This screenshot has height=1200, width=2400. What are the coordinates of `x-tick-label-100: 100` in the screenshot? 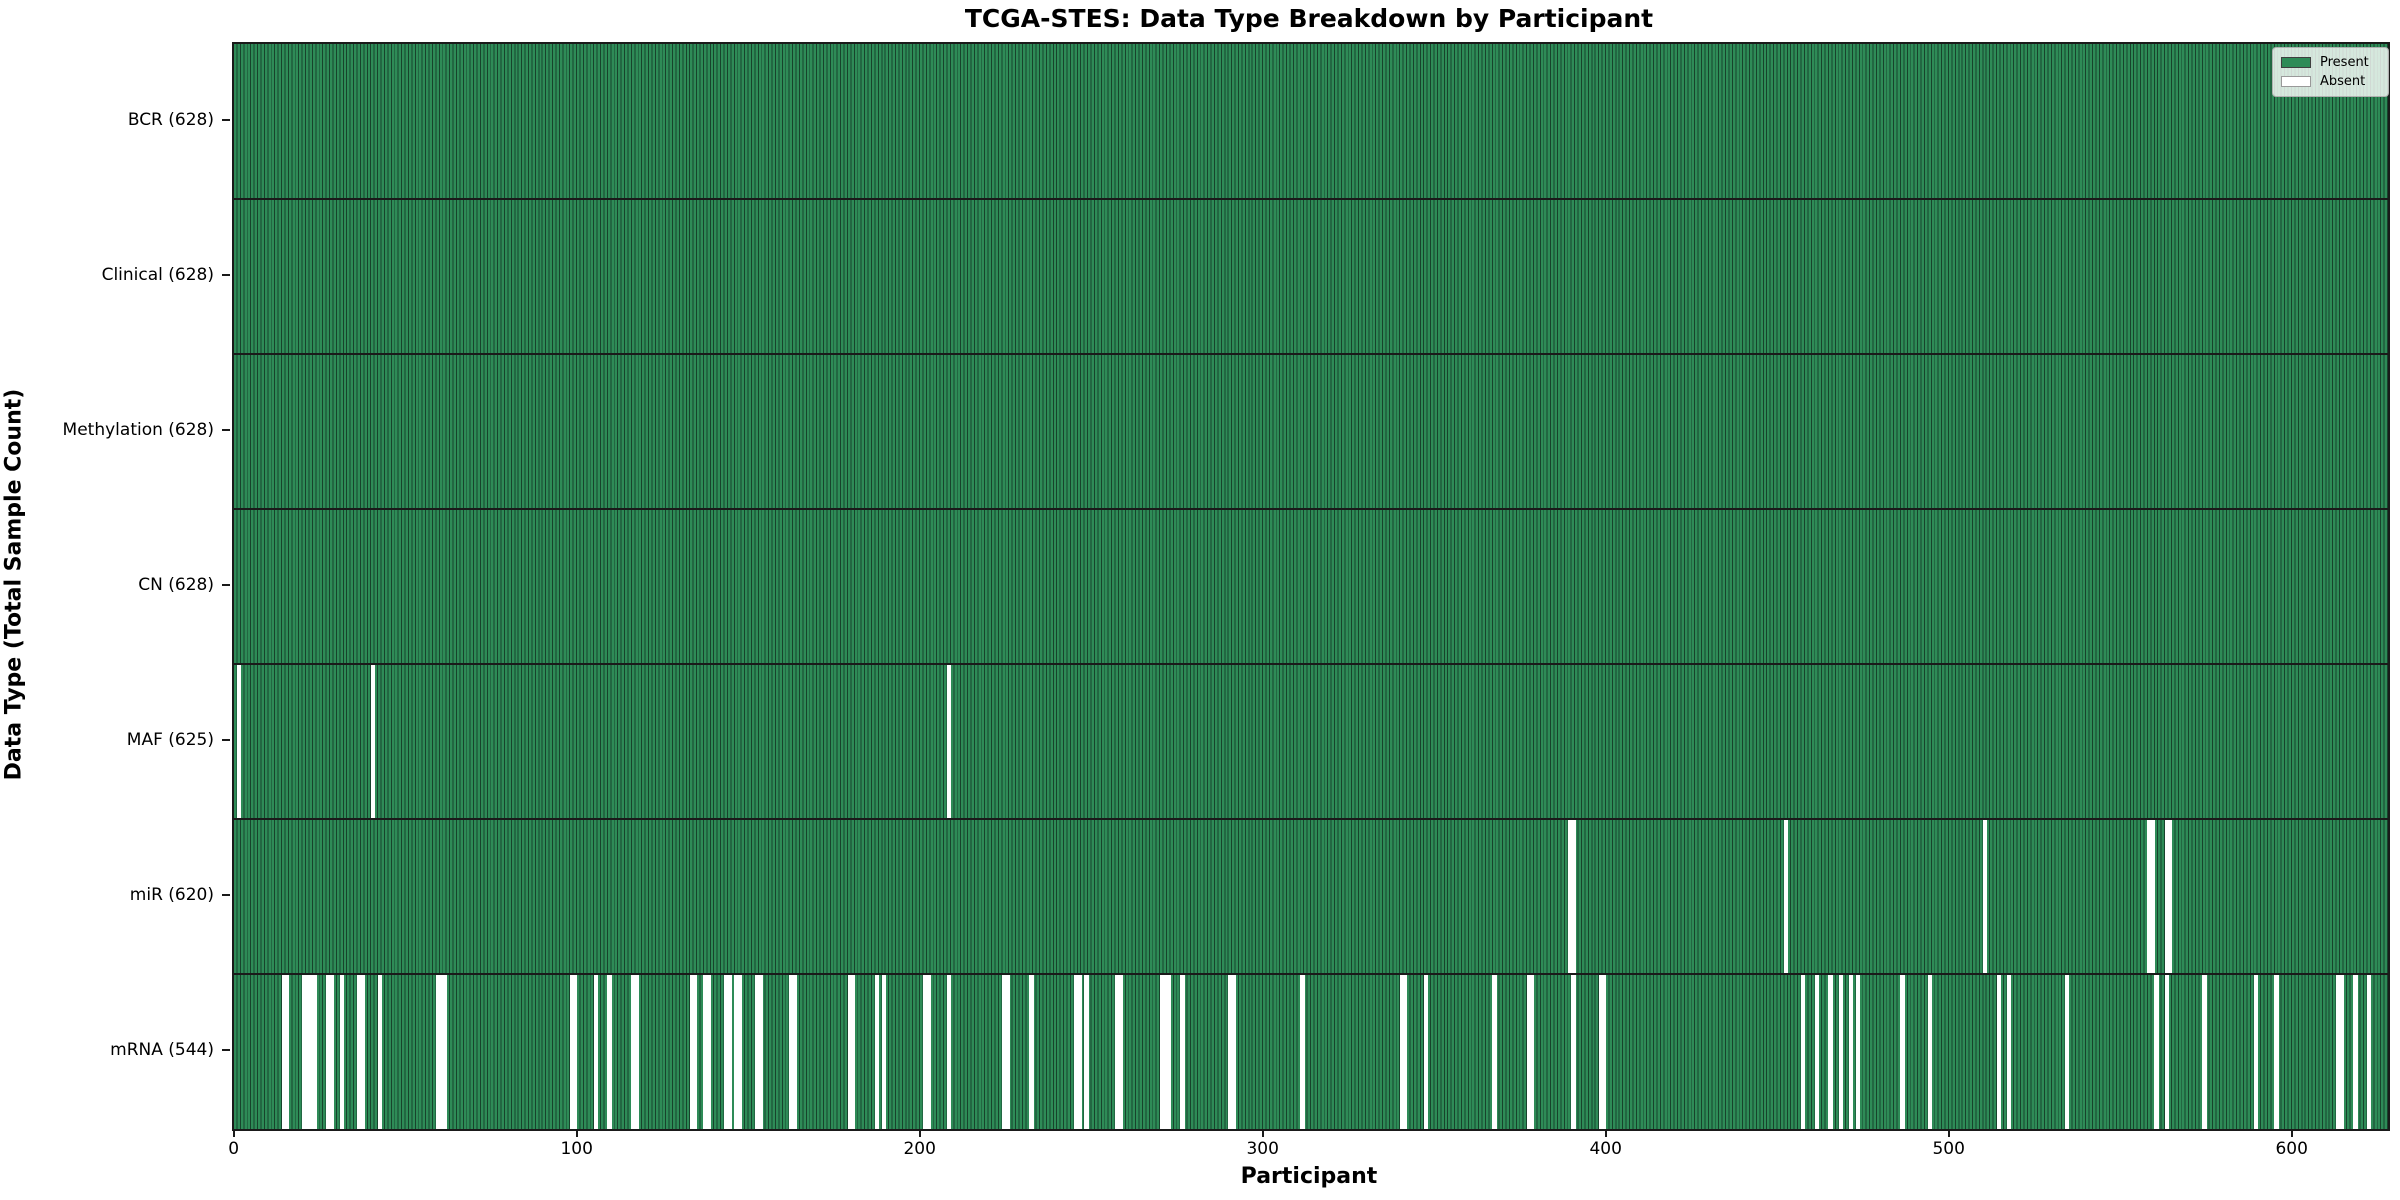 It's located at (576, 1149).